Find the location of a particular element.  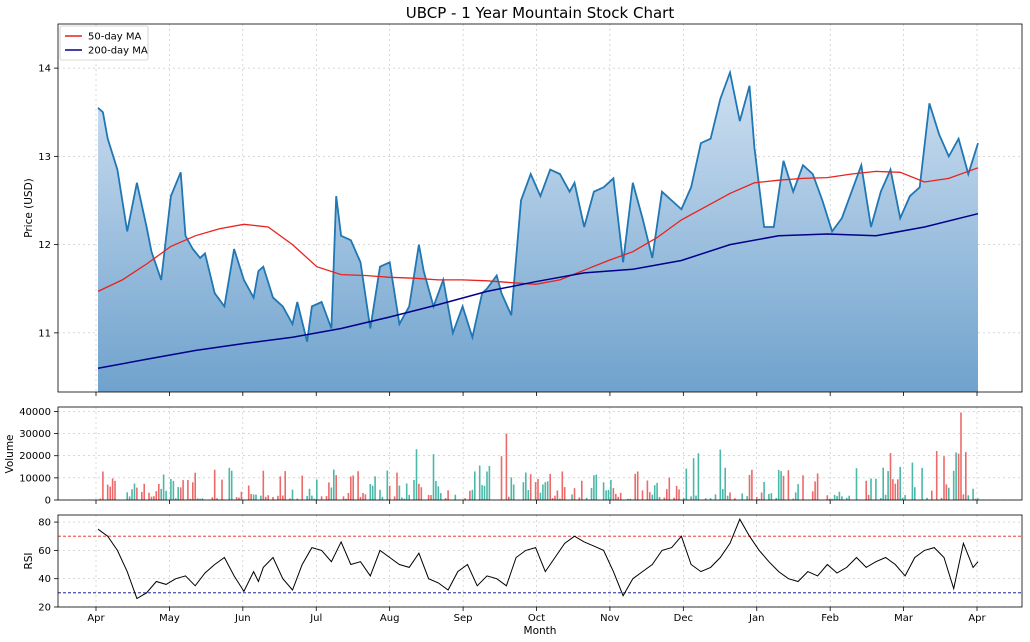

volume-bars is located at coordinates (539, 456).